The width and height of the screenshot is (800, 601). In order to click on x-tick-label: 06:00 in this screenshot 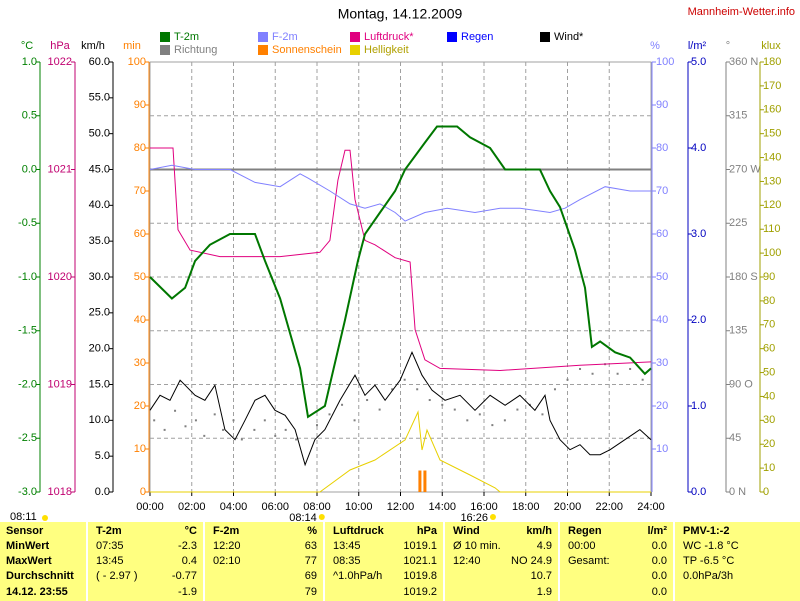, I will do `click(275, 507)`.